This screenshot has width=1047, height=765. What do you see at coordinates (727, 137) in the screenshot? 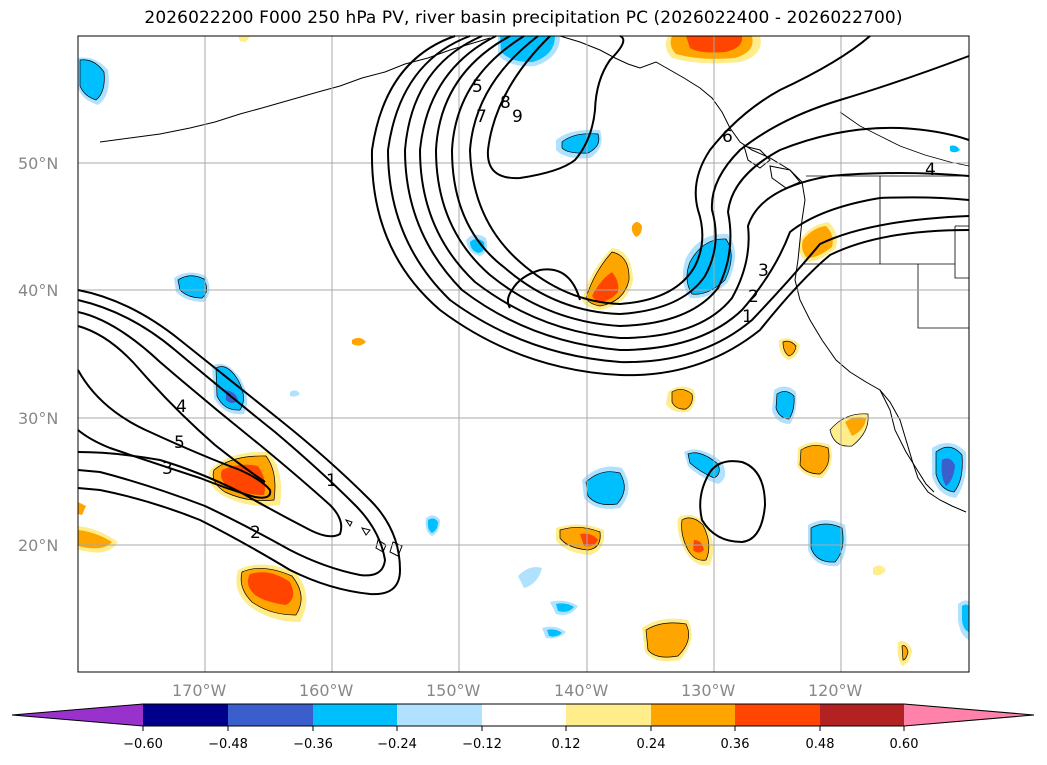
I see `contour-label: 6` at bounding box center [727, 137].